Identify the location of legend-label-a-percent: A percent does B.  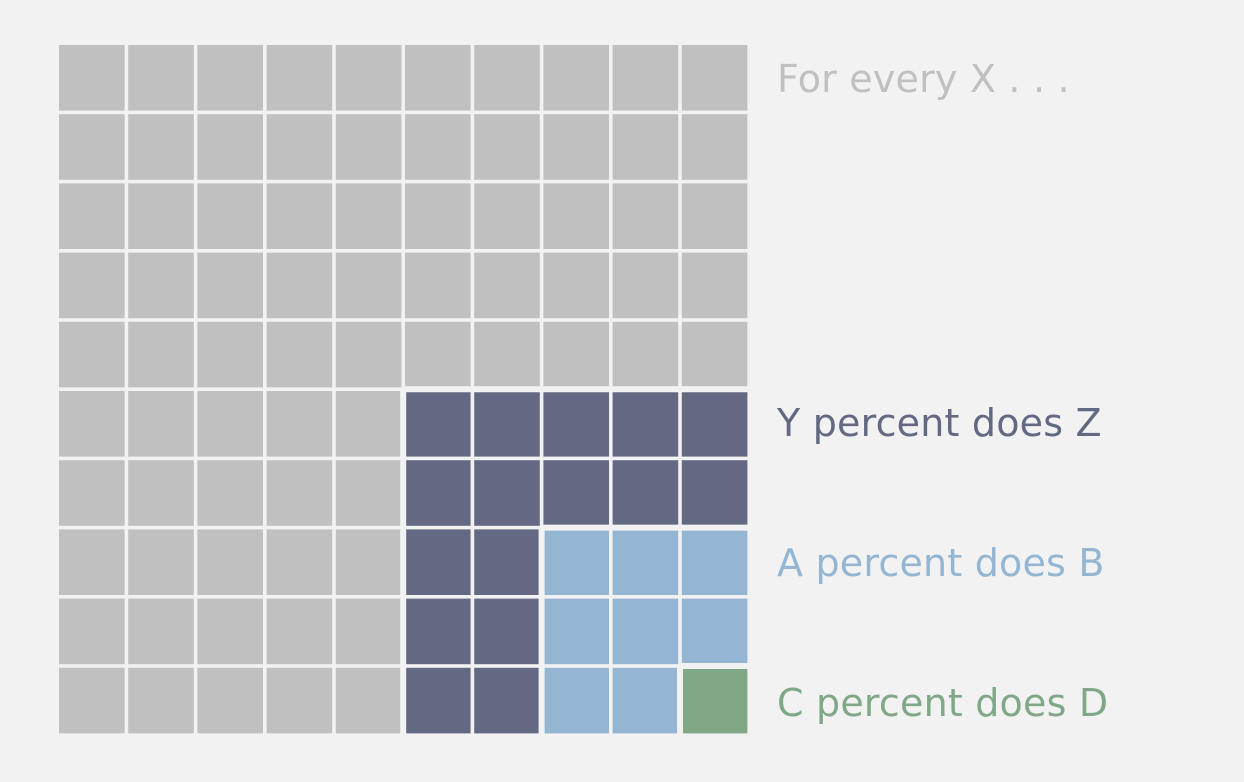
(941, 563).